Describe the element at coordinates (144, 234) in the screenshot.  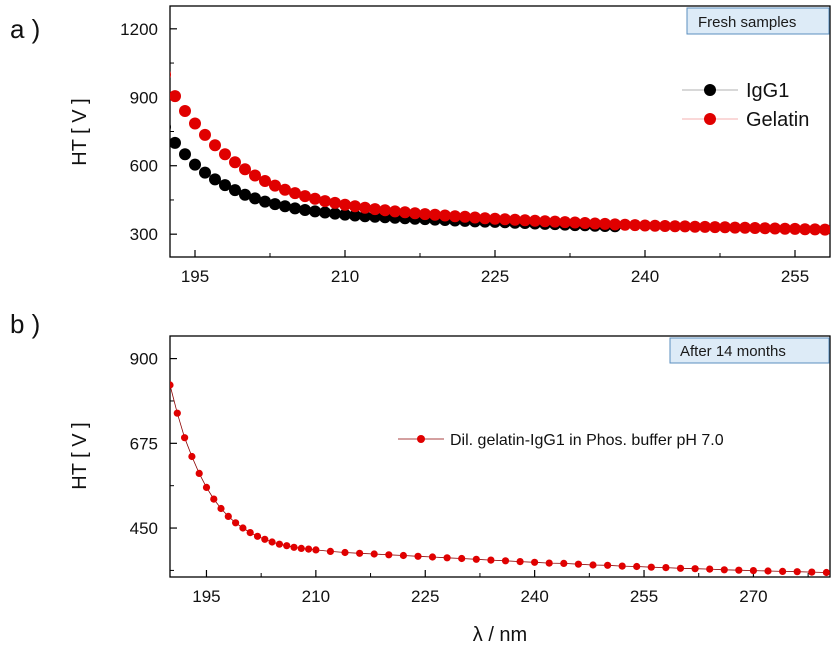
I see `y-tick-label: 300` at that location.